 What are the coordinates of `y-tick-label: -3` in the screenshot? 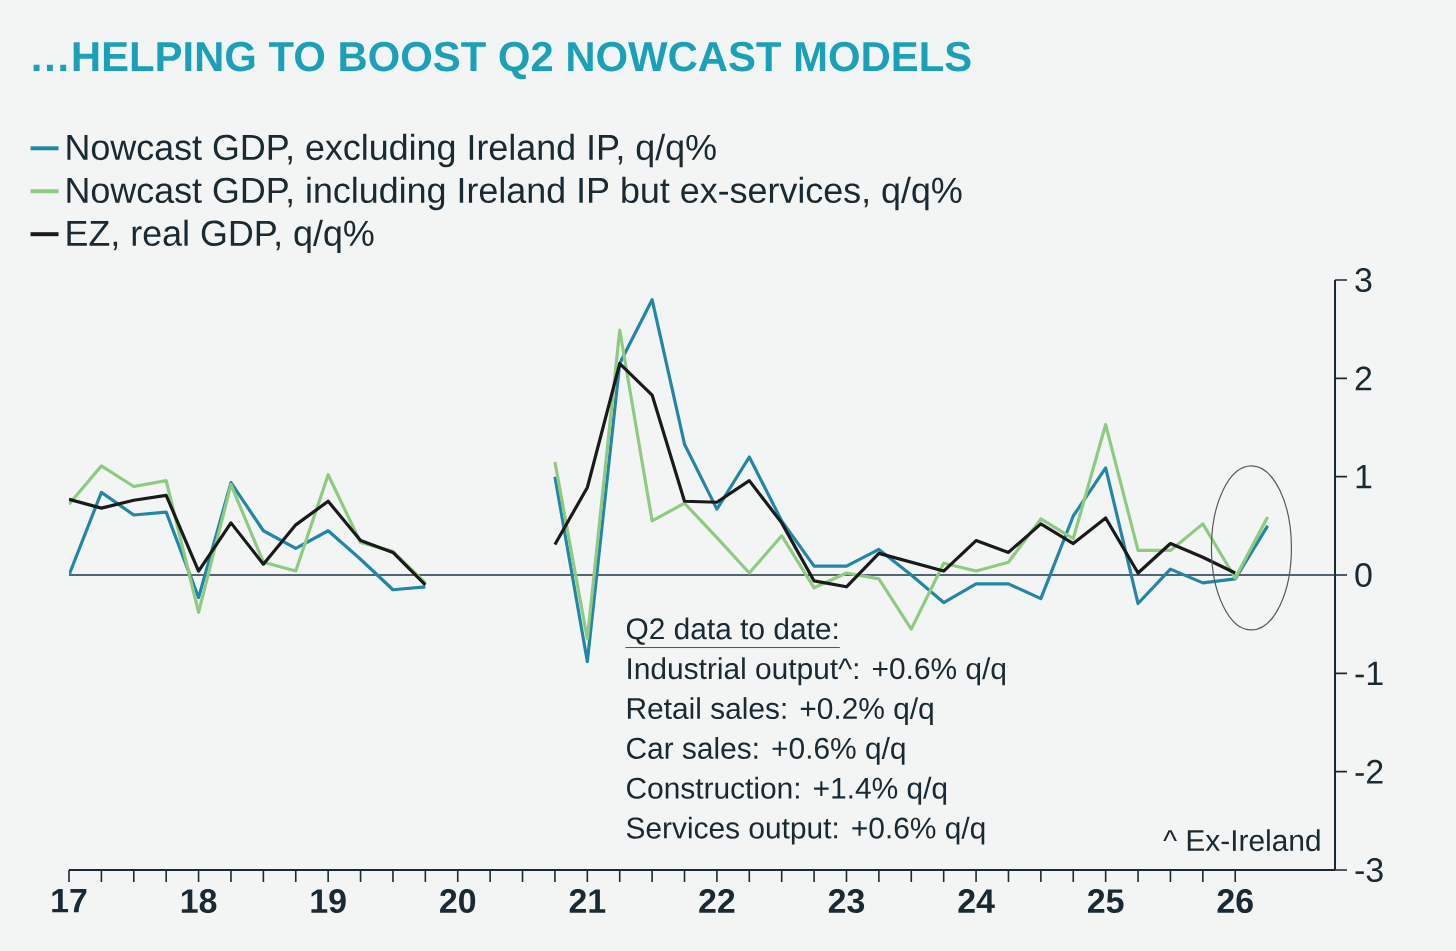 It's located at (1369, 870).